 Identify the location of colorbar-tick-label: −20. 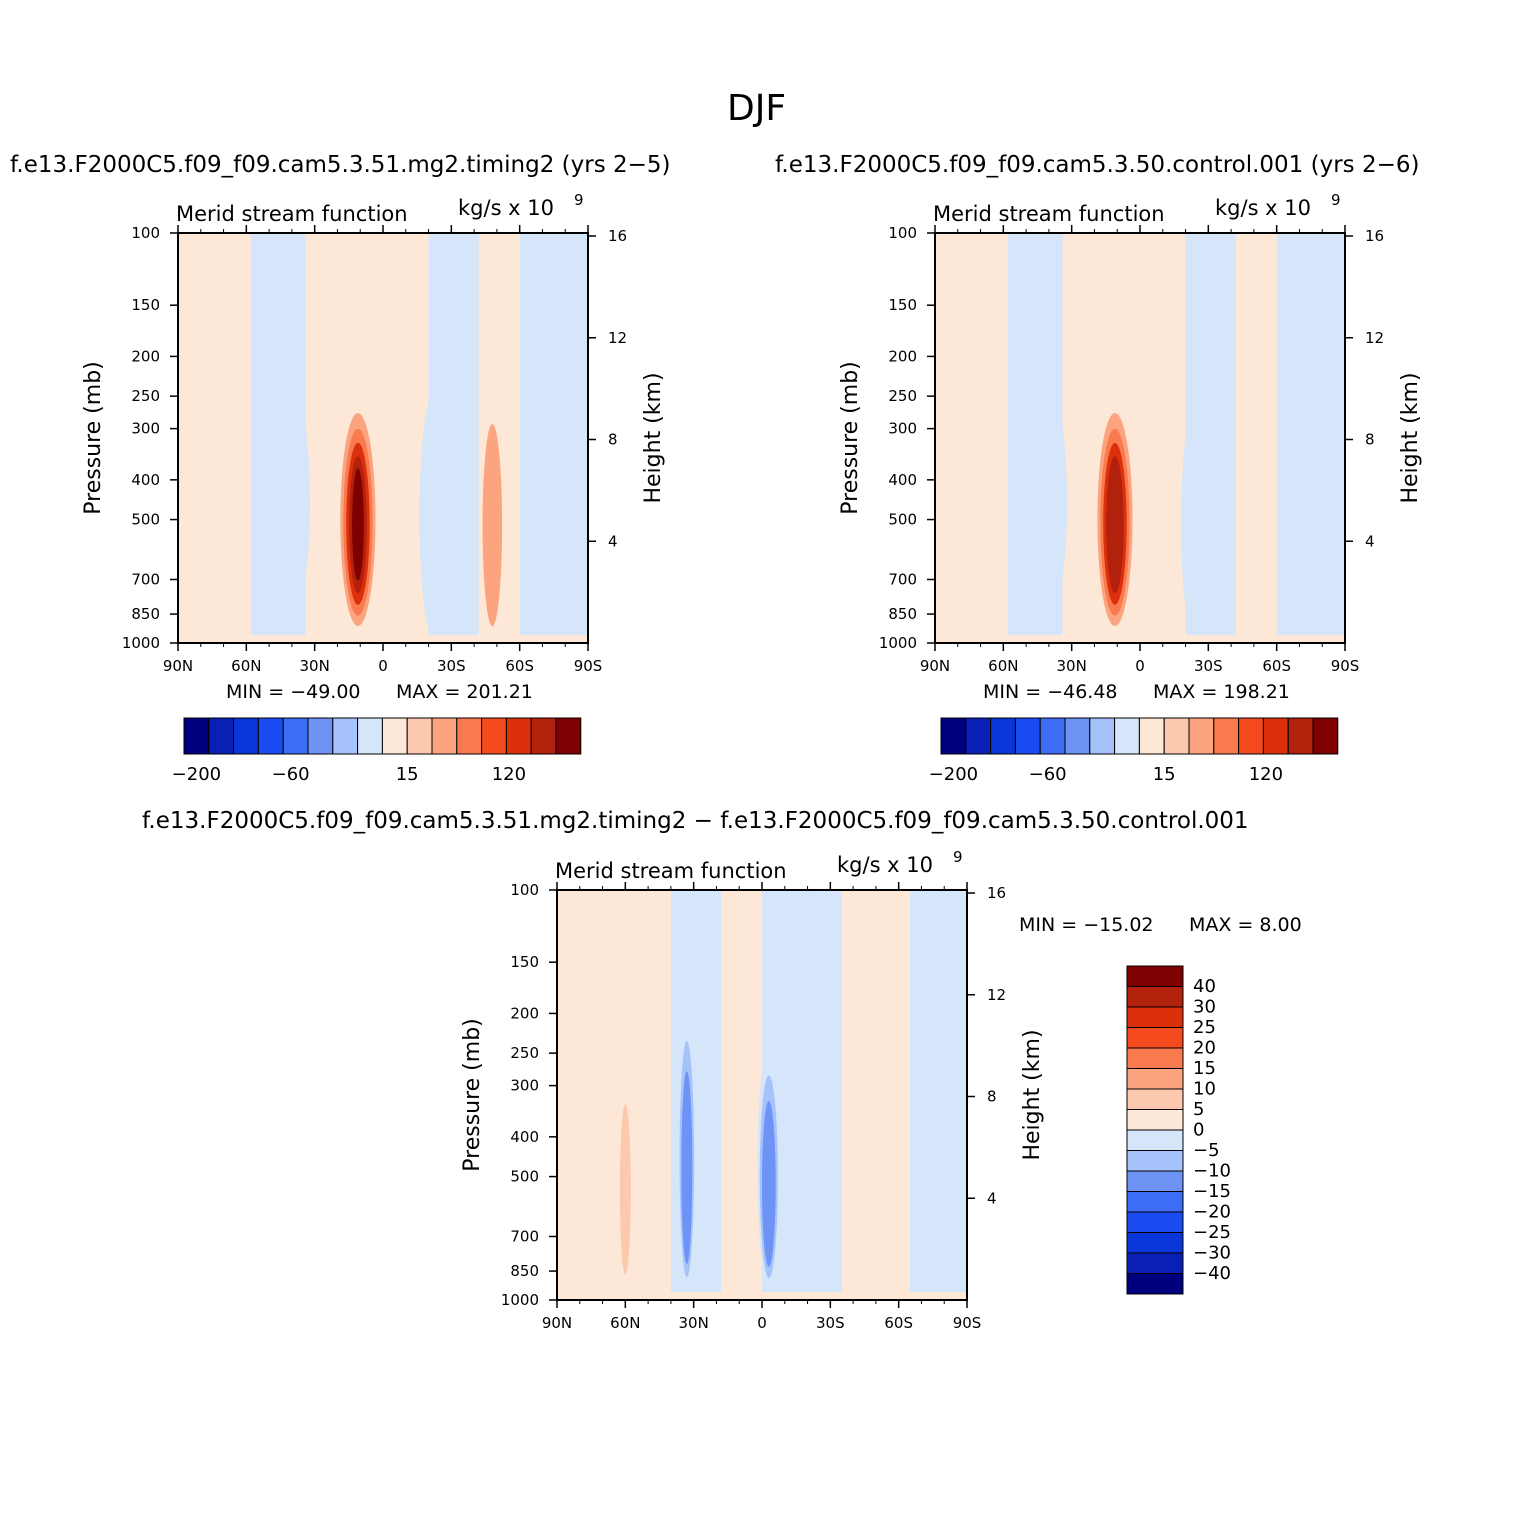
(1212, 1212).